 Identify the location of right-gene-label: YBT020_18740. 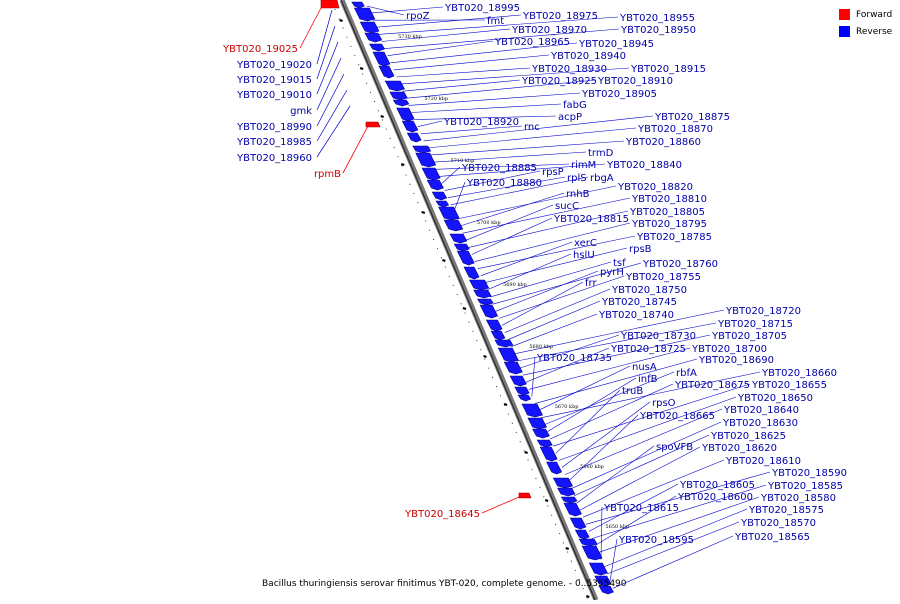
(636, 315).